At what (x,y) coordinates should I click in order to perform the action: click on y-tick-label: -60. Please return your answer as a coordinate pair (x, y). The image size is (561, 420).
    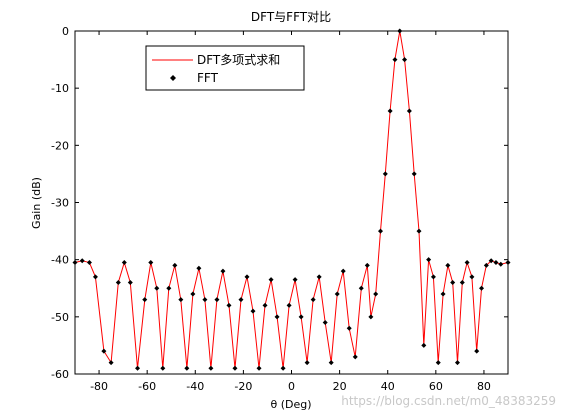
    Looking at the image, I should click on (60, 374).